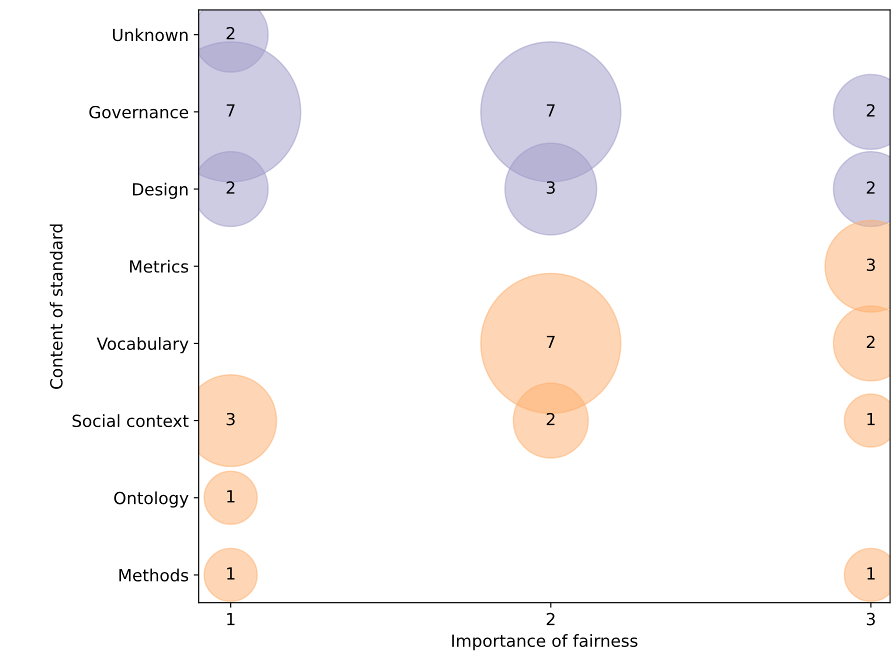 Image resolution: width=891 pixels, height=666 pixels. I want to click on x-tick-label: 3, so click(870, 619).